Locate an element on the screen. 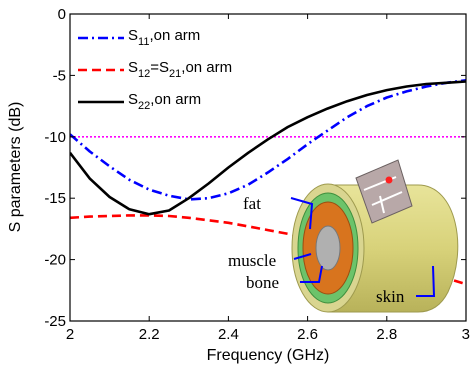 The width and height of the screenshot is (473, 370). y-axis-title: S parameters (dB) is located at coordinates (15, 167).